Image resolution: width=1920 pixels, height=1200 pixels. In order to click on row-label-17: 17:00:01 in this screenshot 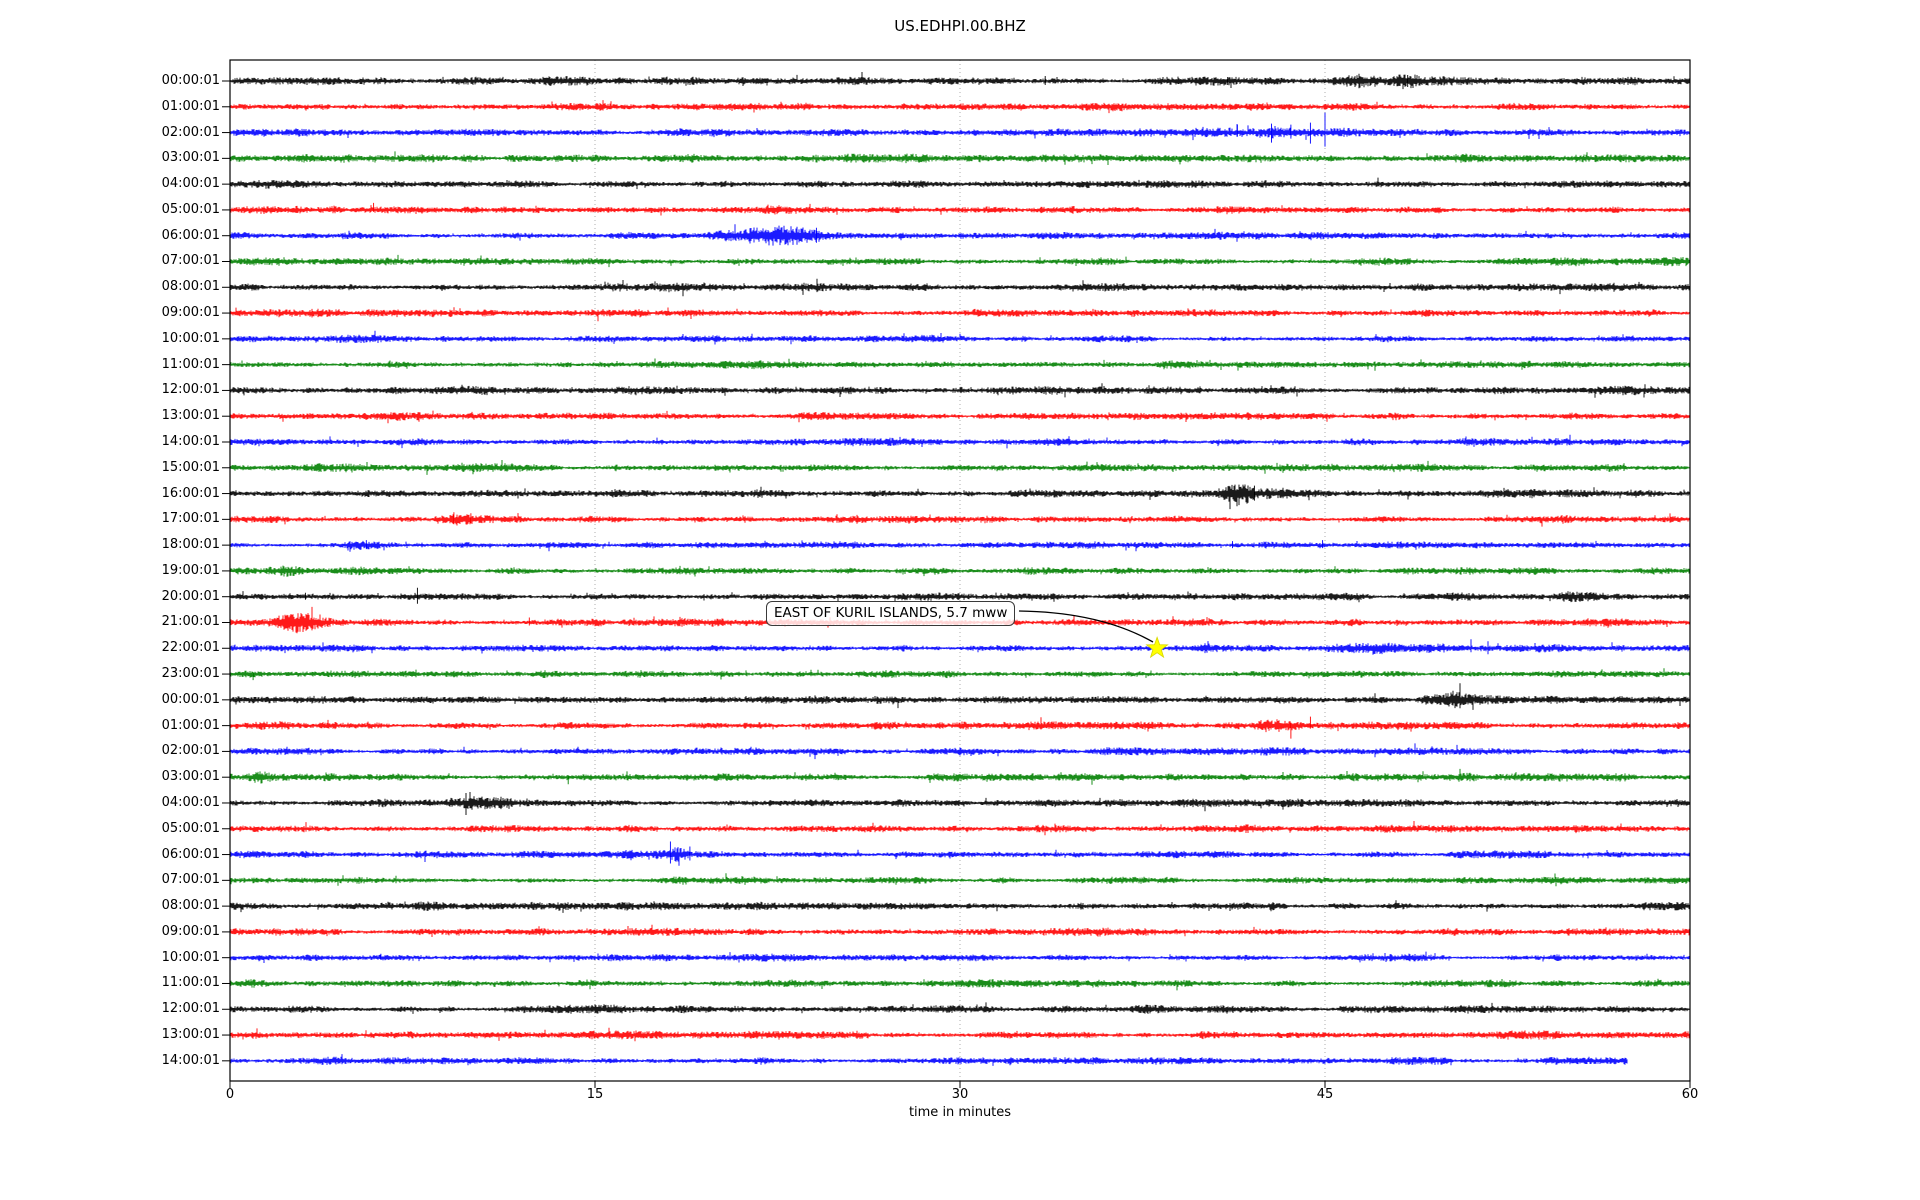, I will do `click(190, 519)`.